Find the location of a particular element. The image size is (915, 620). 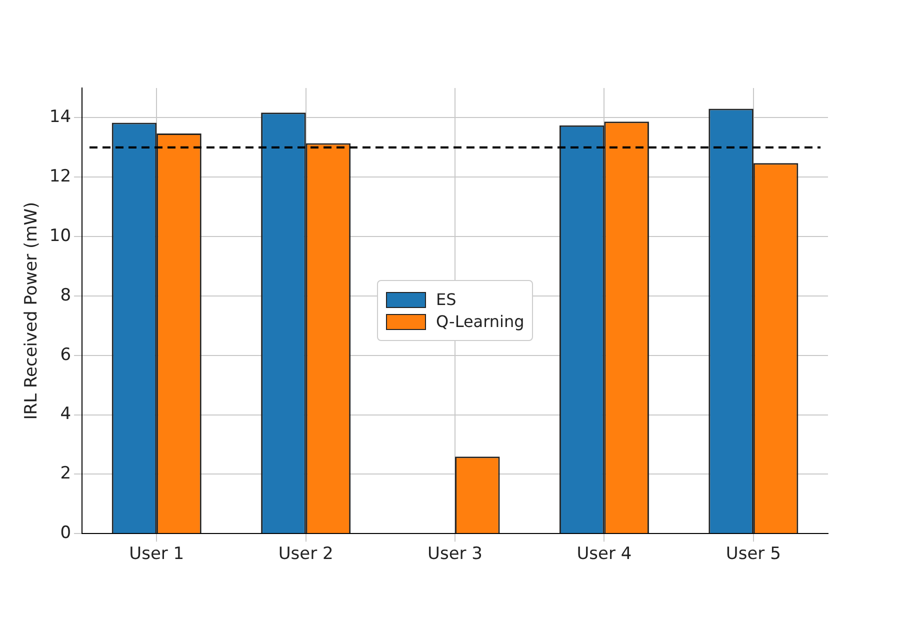

x-tick-label: User 1 is located at coordinates (156, 554).